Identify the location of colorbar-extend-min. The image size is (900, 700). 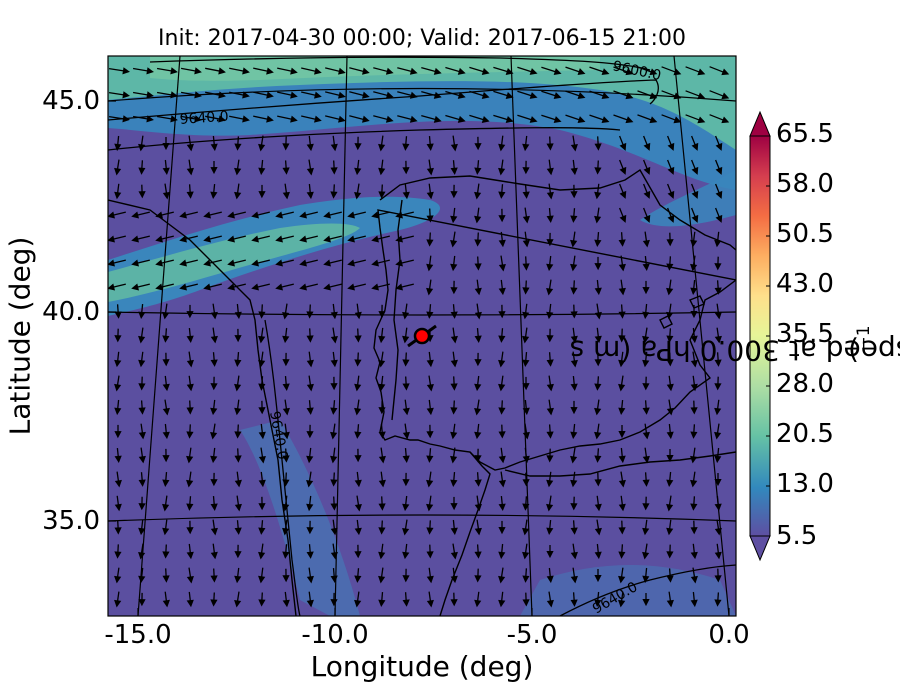
(760, 548).